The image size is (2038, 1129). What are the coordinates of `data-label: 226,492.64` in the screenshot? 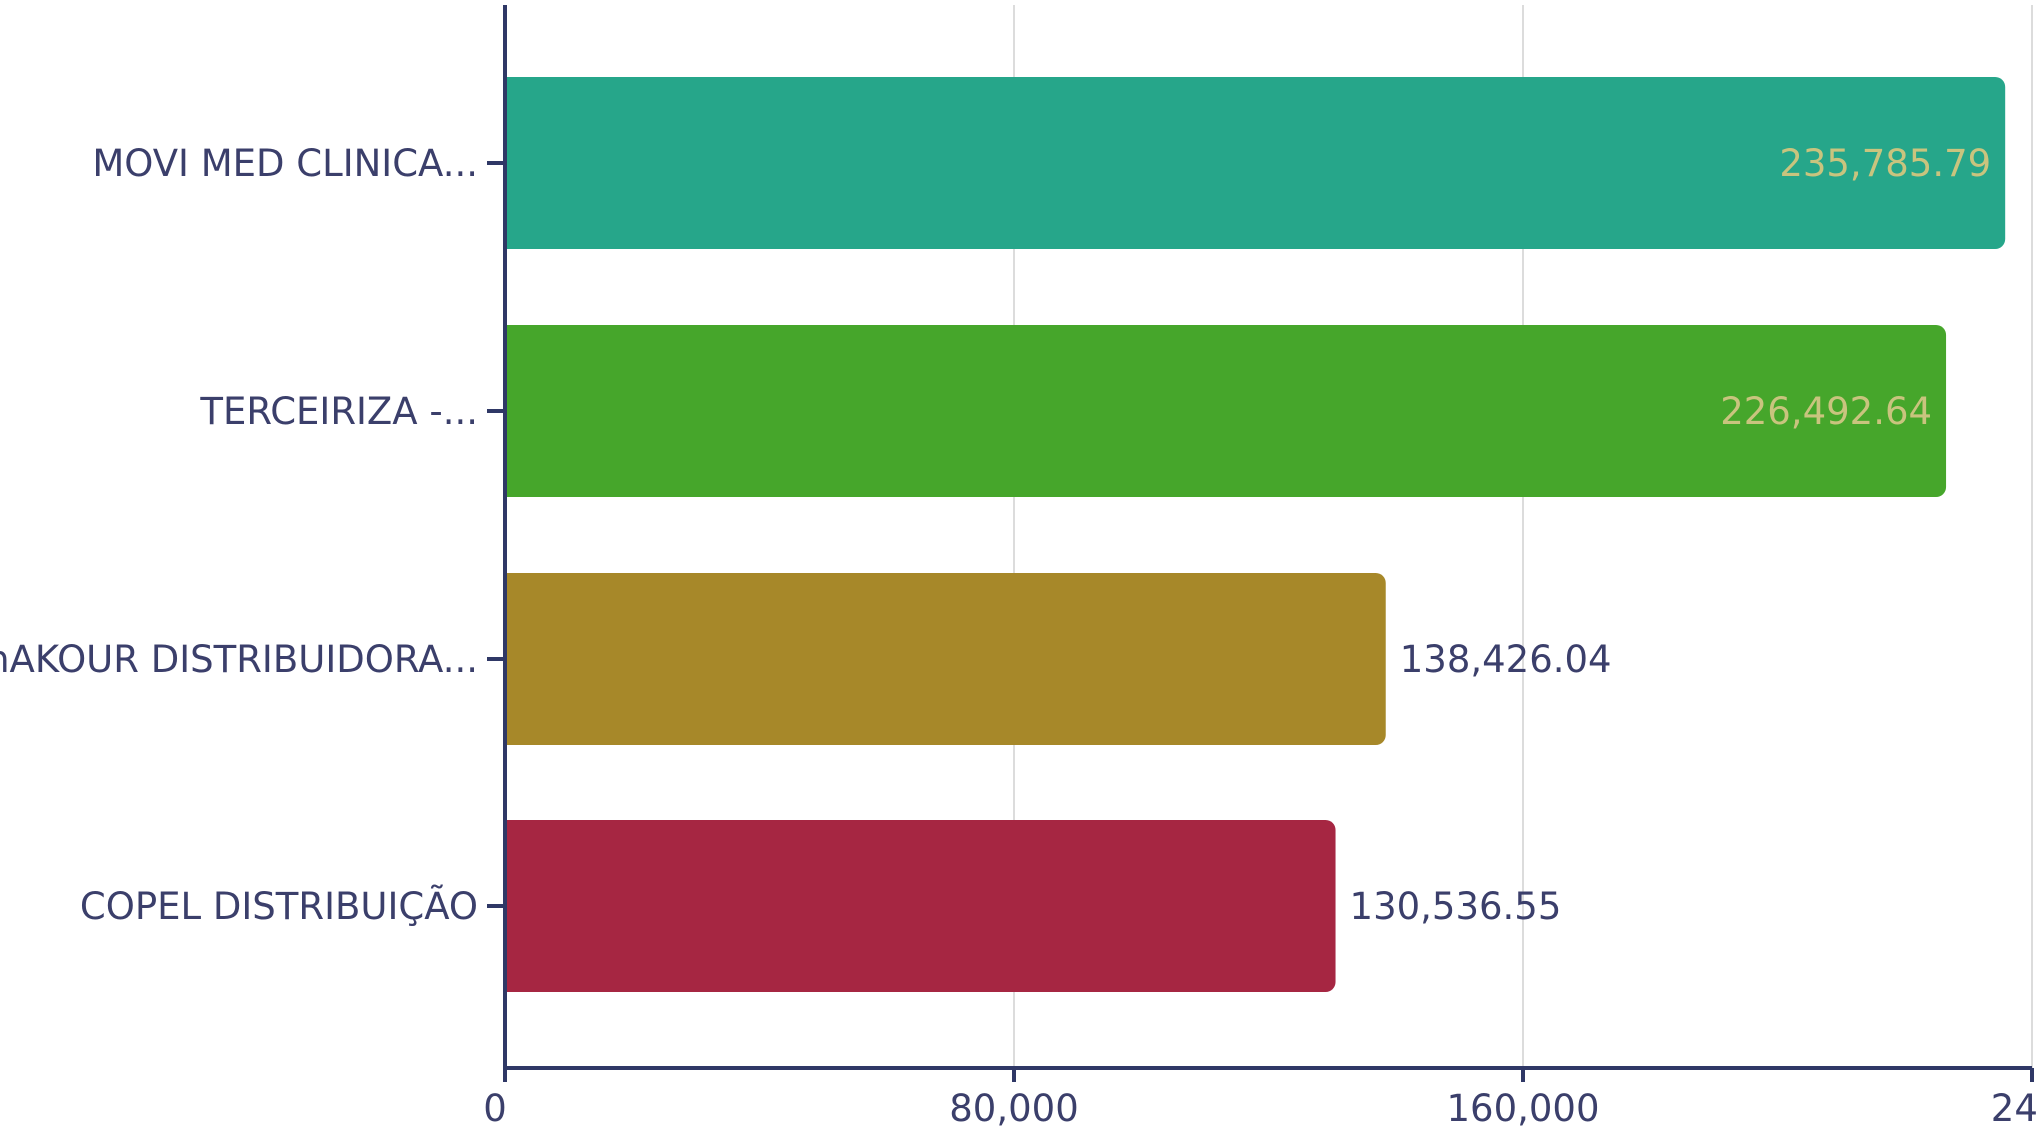 It's located at (1826, 411).